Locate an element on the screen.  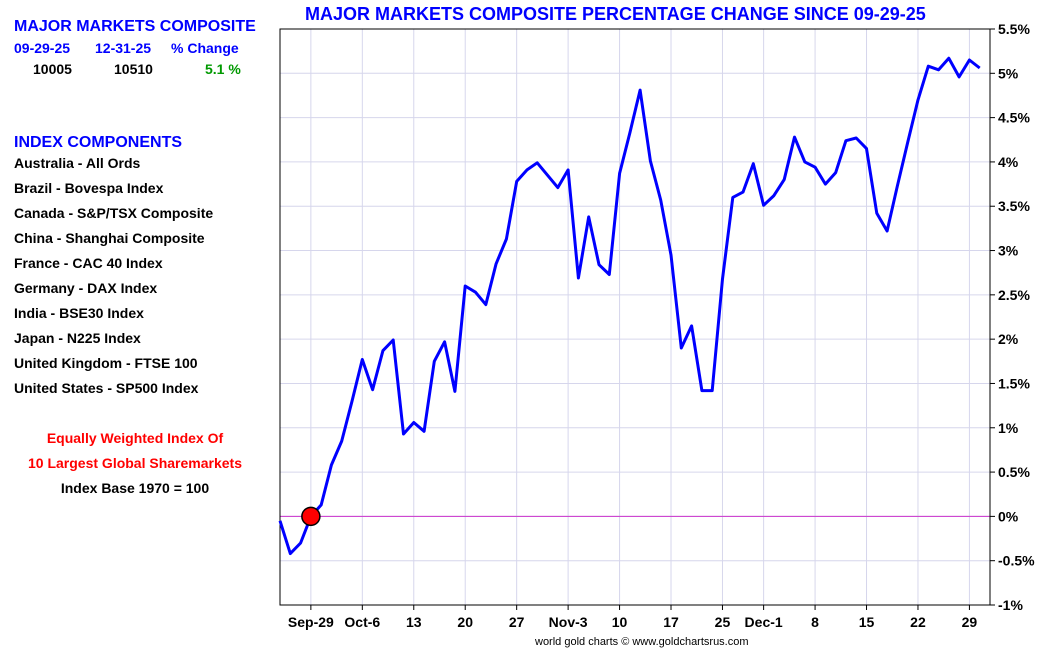
y-tick-label: 4% is located at coordinates (1008, 162).